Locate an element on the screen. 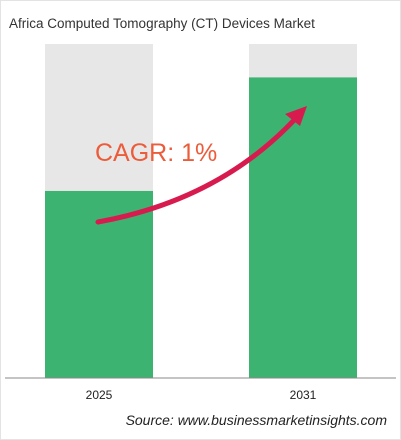 This screenshot has height=440, width=401. x-tick-label-2025: 2025 is located at coordinates (99, 395).